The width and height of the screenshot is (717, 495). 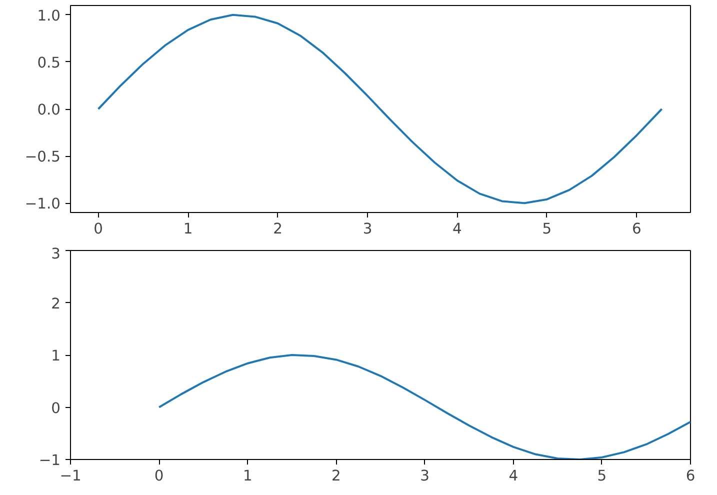 I want to click on y-tick-label: 1, so click(x=56, y=356).